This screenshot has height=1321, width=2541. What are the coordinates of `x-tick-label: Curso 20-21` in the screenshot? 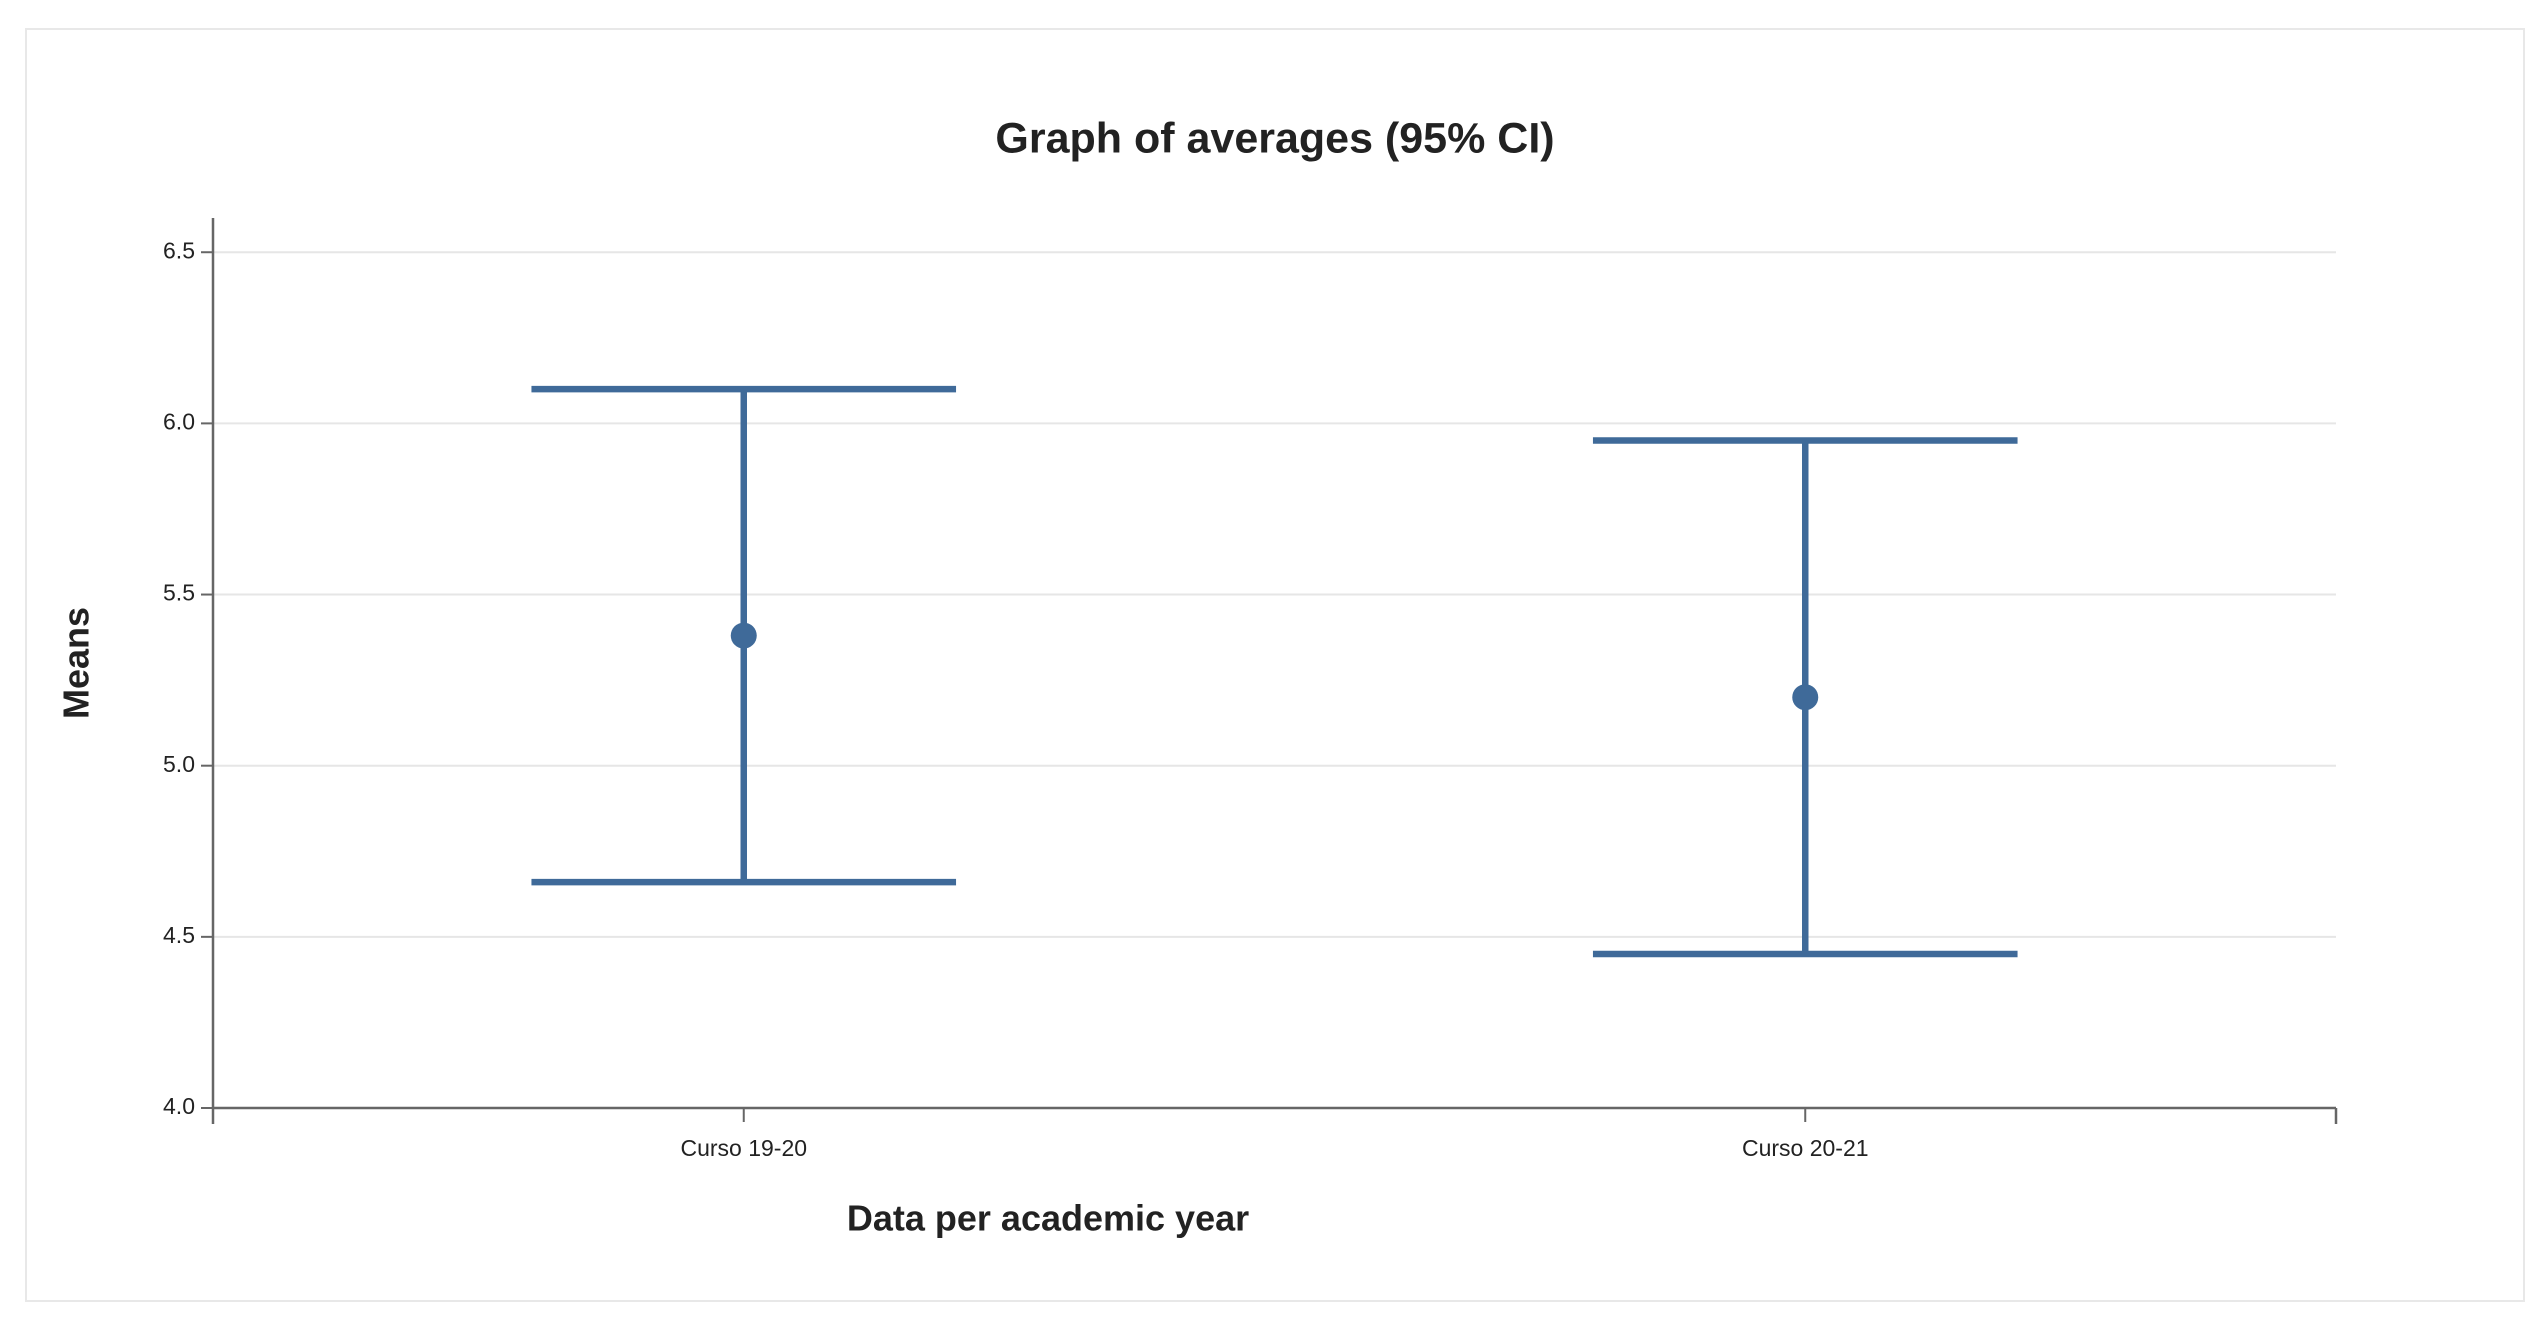 It's located at (1805, 1148).